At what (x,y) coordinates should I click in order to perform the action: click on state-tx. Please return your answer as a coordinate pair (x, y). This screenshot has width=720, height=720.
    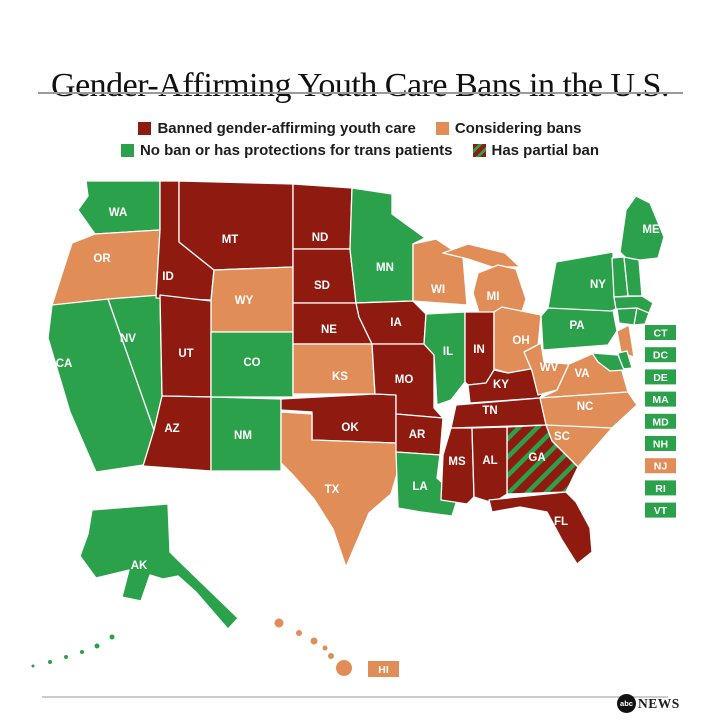
    Looking at the image, I should click on (340, 489).